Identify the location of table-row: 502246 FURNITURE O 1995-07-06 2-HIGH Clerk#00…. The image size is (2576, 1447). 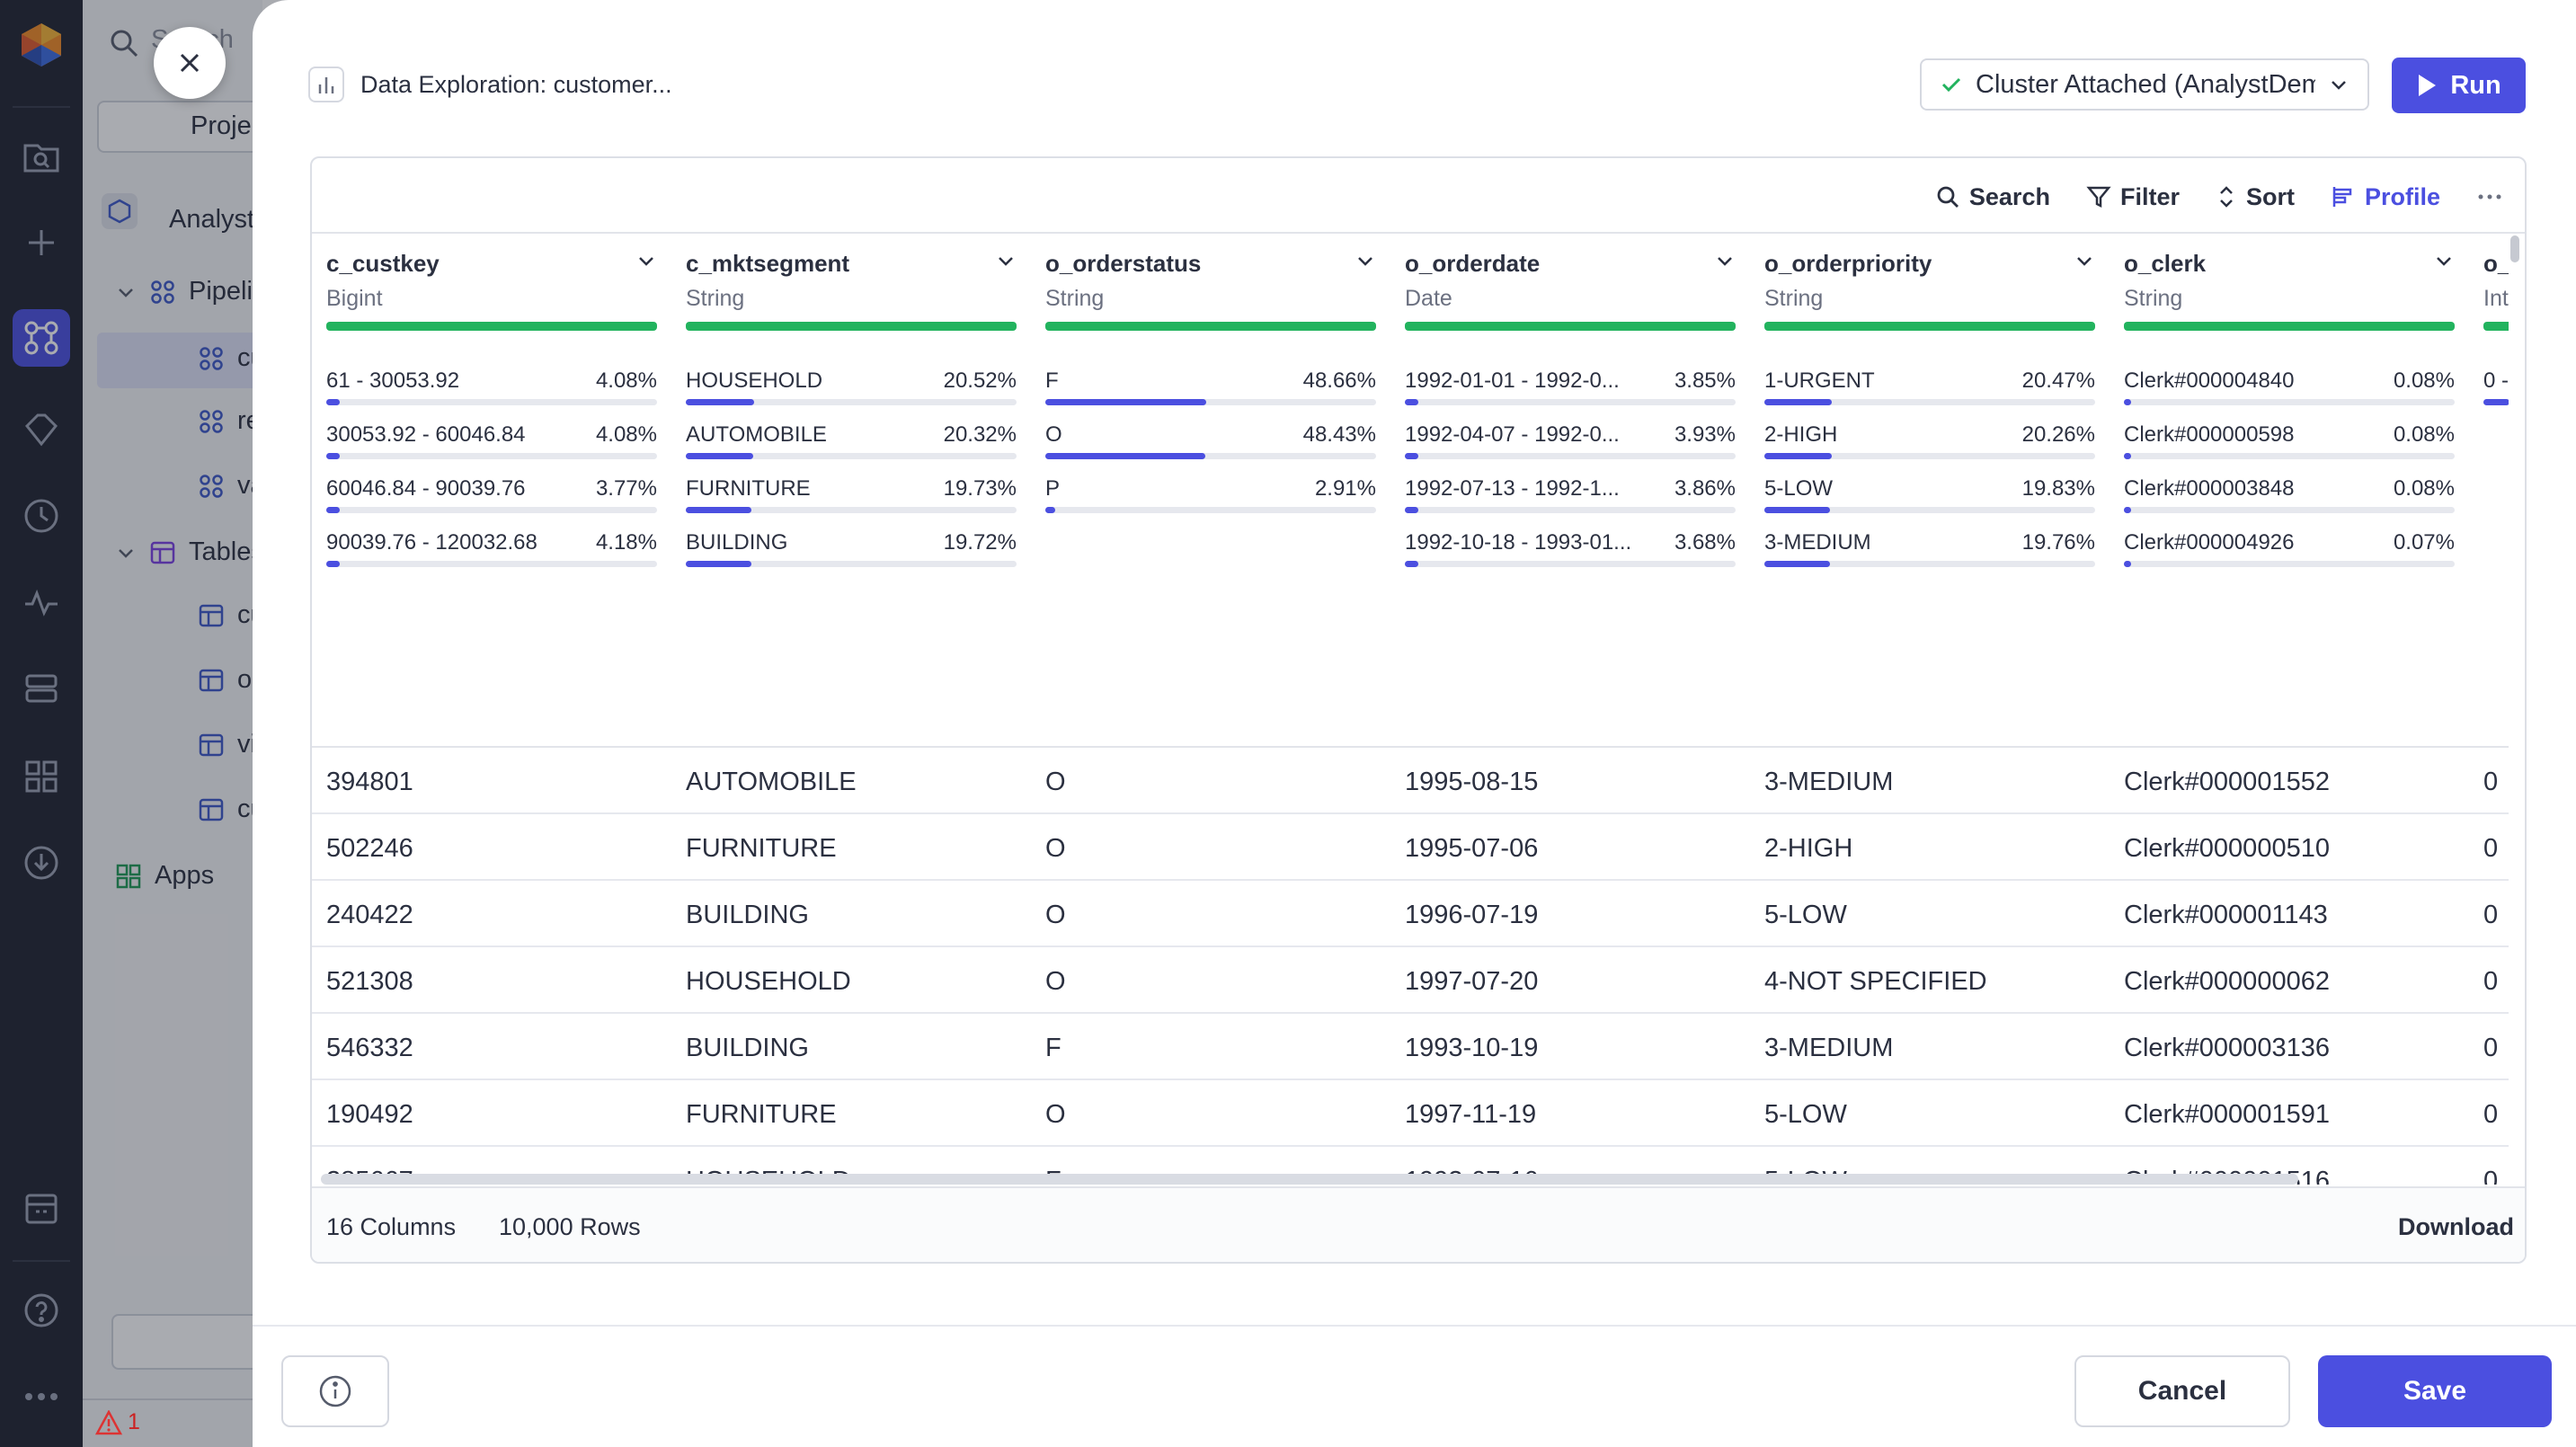
(1410, 847).